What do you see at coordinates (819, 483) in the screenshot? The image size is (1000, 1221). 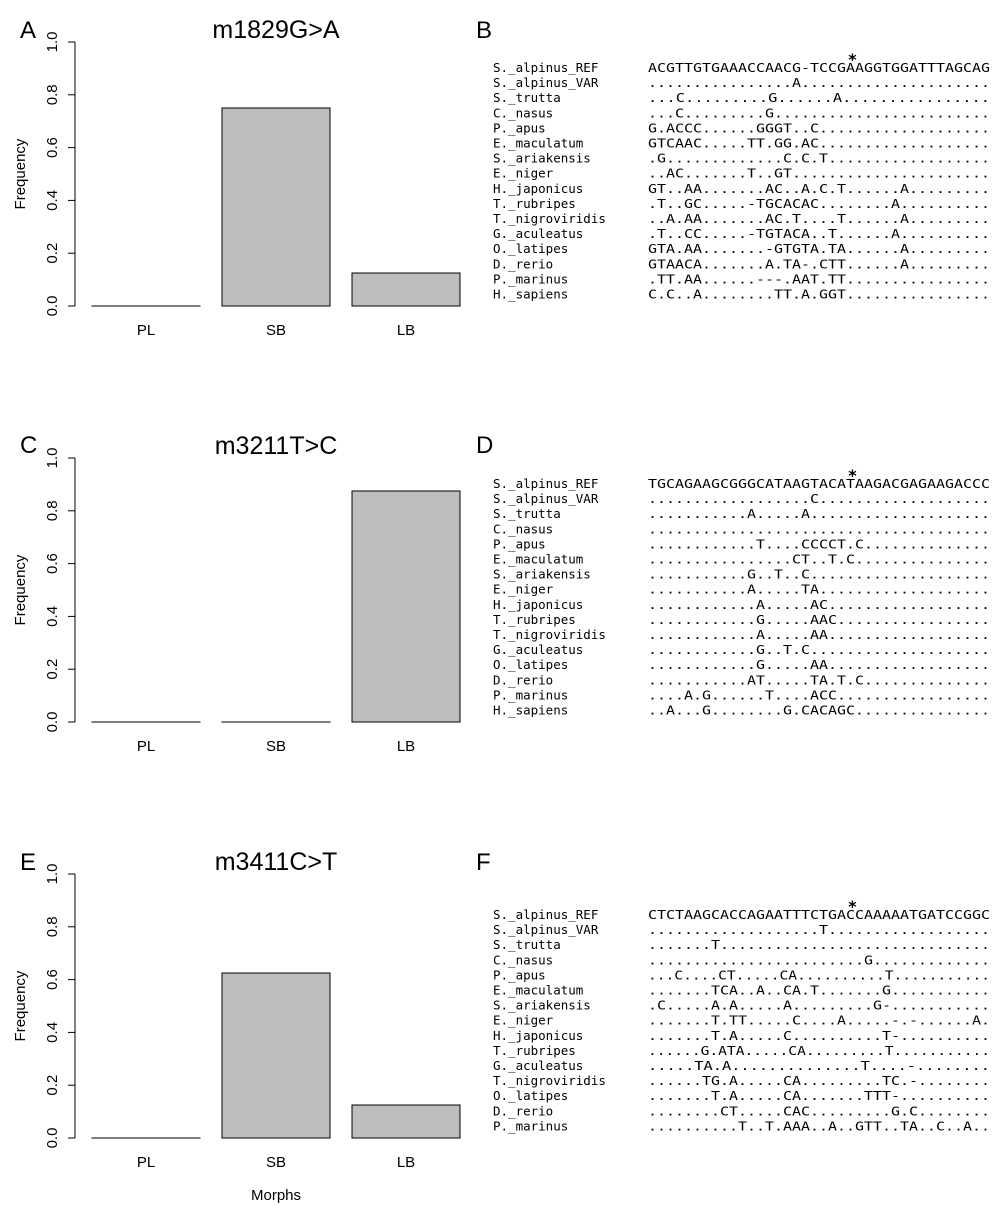 I see `sequence: TGCAGAAGCGGGCATAAGTACATAAGACGAGAAGACCC` at bounding box center [819, 483].